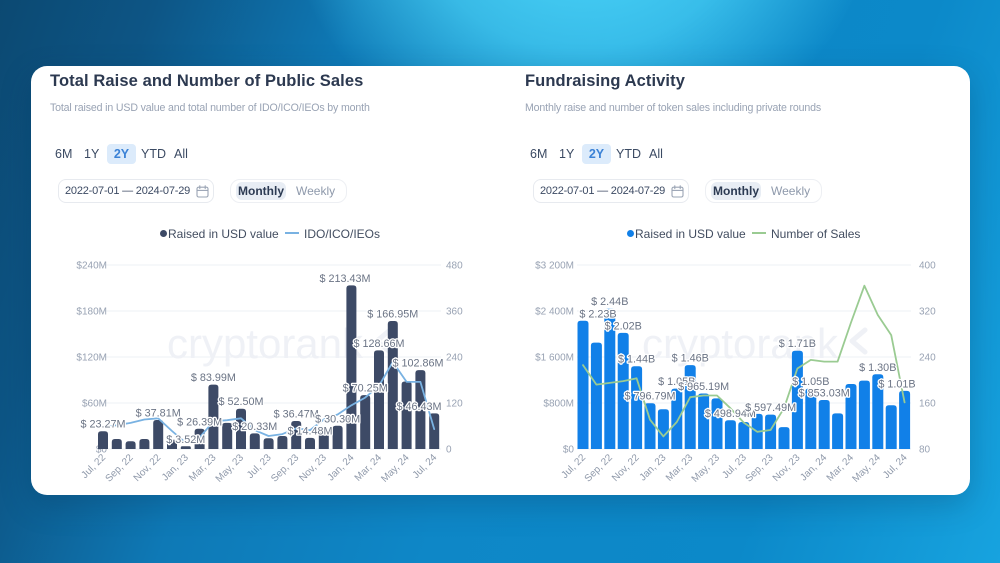 The image size is (1000, 563). Describe the element at coordinates (454, 266) in the screenshot. I see `svg-text: 480` at that location.